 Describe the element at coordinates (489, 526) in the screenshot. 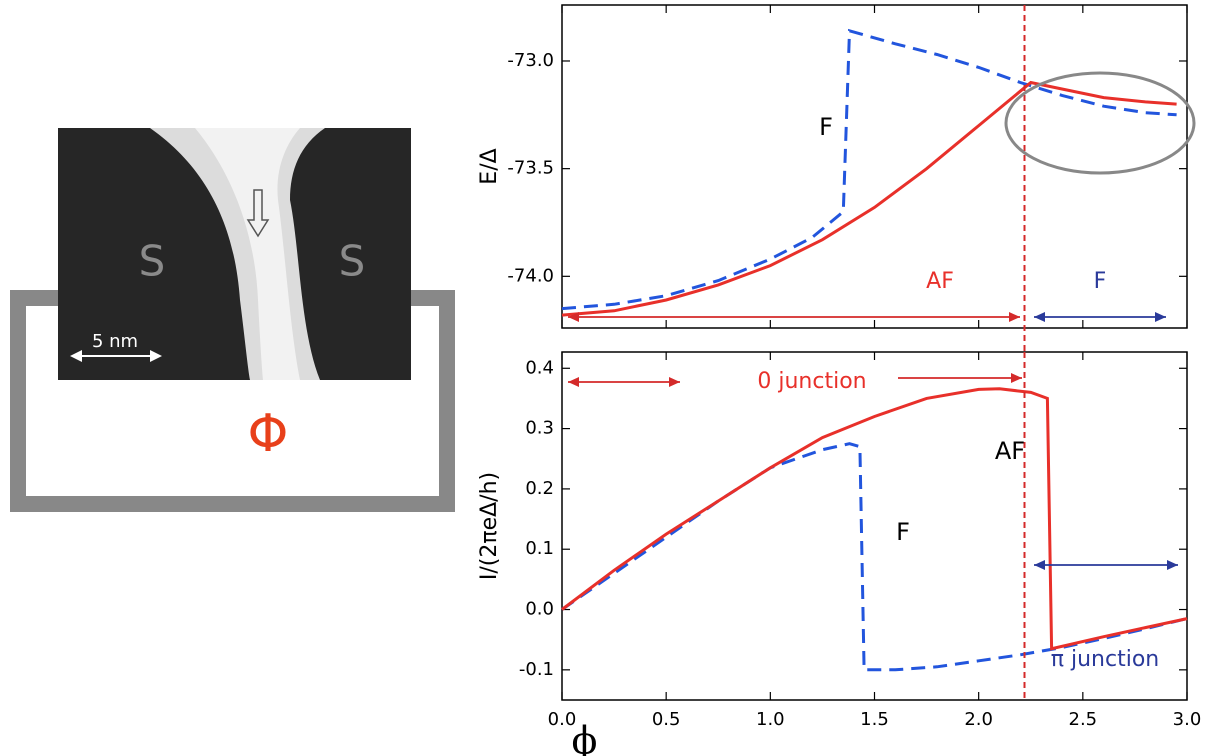

I see `y-axis-label: I/(2πeΔ/h)` at that location.